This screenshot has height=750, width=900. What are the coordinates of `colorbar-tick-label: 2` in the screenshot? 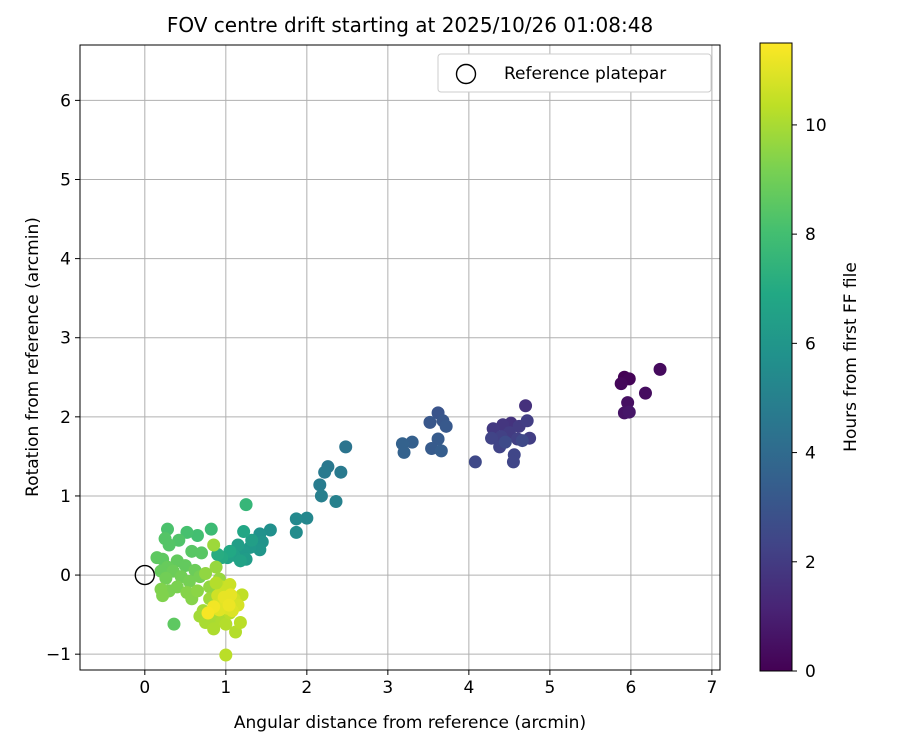 It's located at (810, 563).